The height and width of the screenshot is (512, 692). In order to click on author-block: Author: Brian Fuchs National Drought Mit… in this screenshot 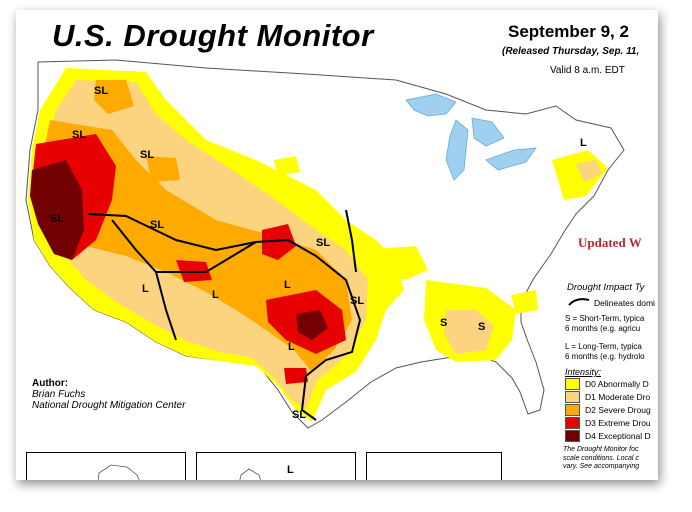, I will do `click(108, 394)`.